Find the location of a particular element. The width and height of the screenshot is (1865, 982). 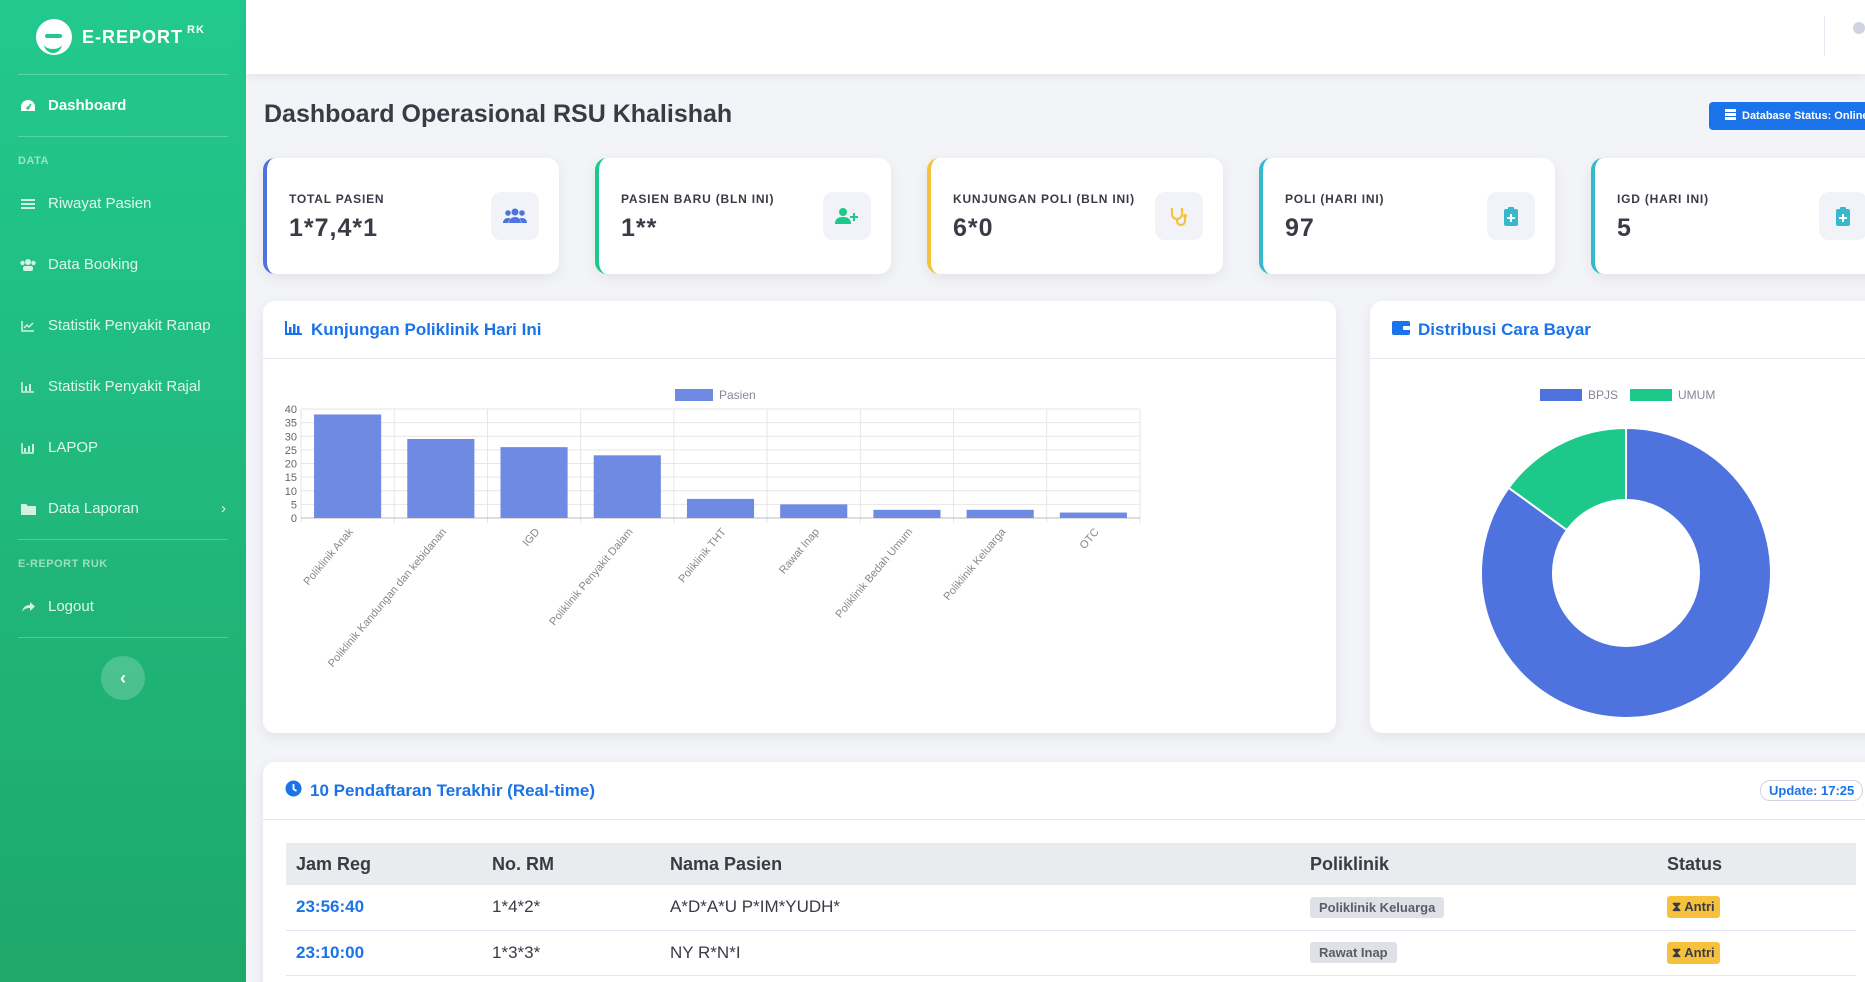

sidebar-item-statistik-ranap: Statistik Penyakit Ranap is located at coordinates (123, 325).